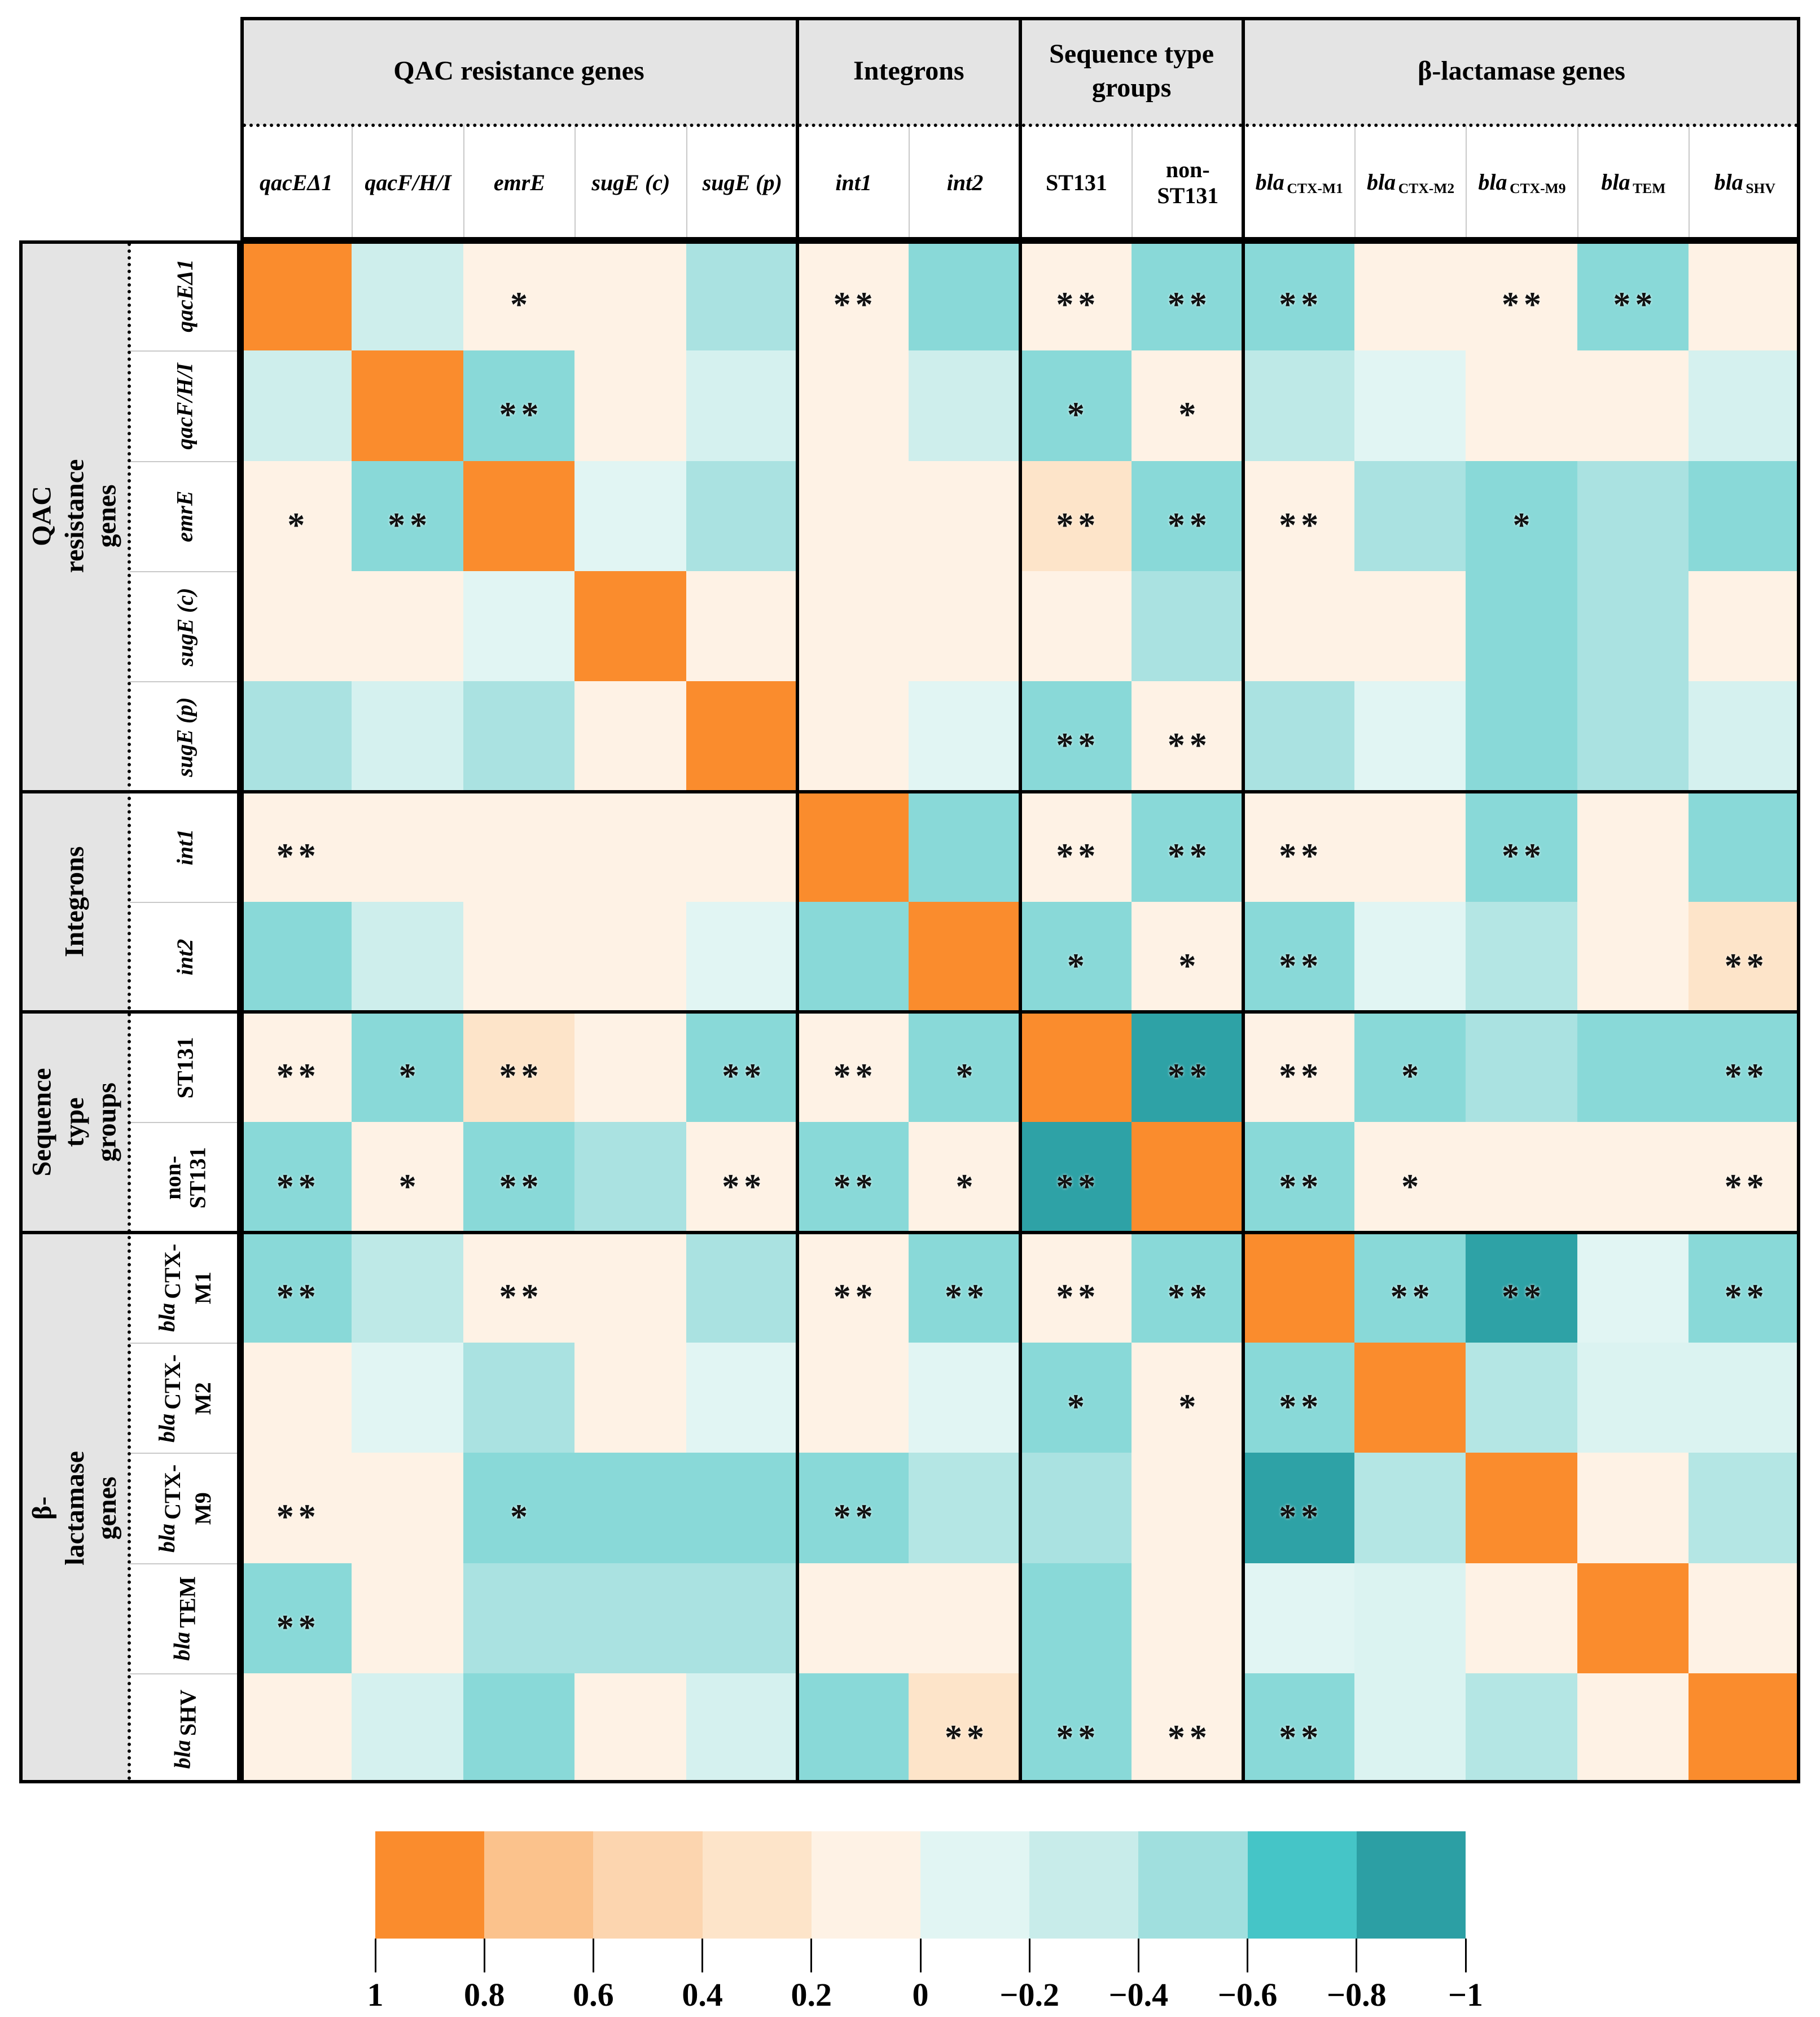 The width and height of the screenshot is (1820, 2017). Describe the element at coordinates (630, 182) in the screenshot. I see `column-header: sugE (c)` at that location.